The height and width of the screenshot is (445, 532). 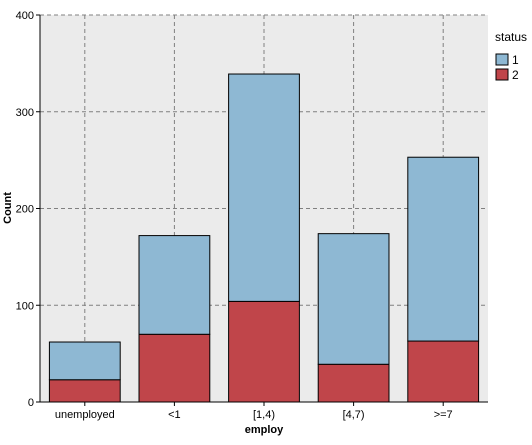 I want to click on x-tick-label: [4,7), so click(x=354, y=415).